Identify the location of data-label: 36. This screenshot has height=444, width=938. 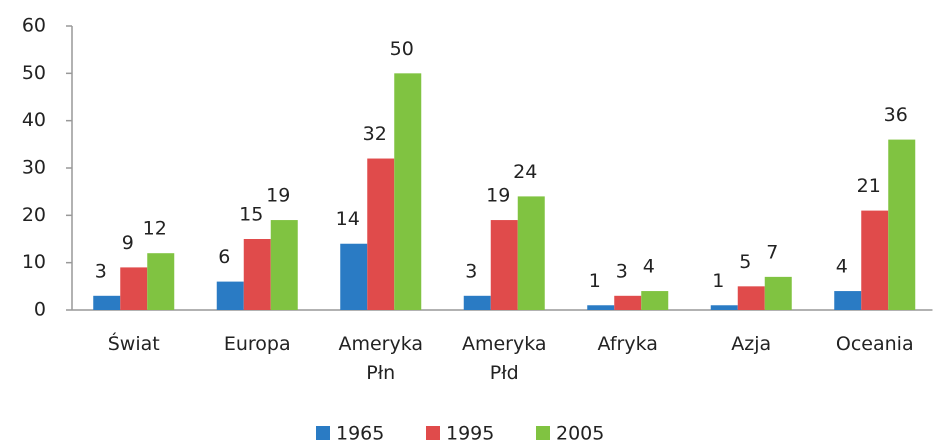
(896, 115).